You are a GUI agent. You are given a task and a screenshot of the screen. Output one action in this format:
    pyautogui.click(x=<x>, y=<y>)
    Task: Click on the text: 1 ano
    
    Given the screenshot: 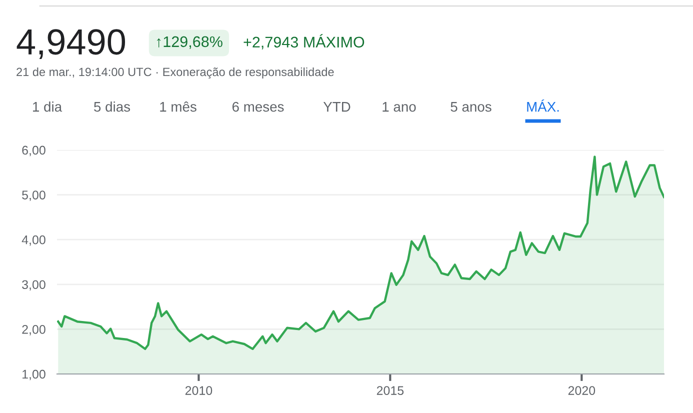 What is the action you would take?
    pyautogui.click(x=399, y=107)
    